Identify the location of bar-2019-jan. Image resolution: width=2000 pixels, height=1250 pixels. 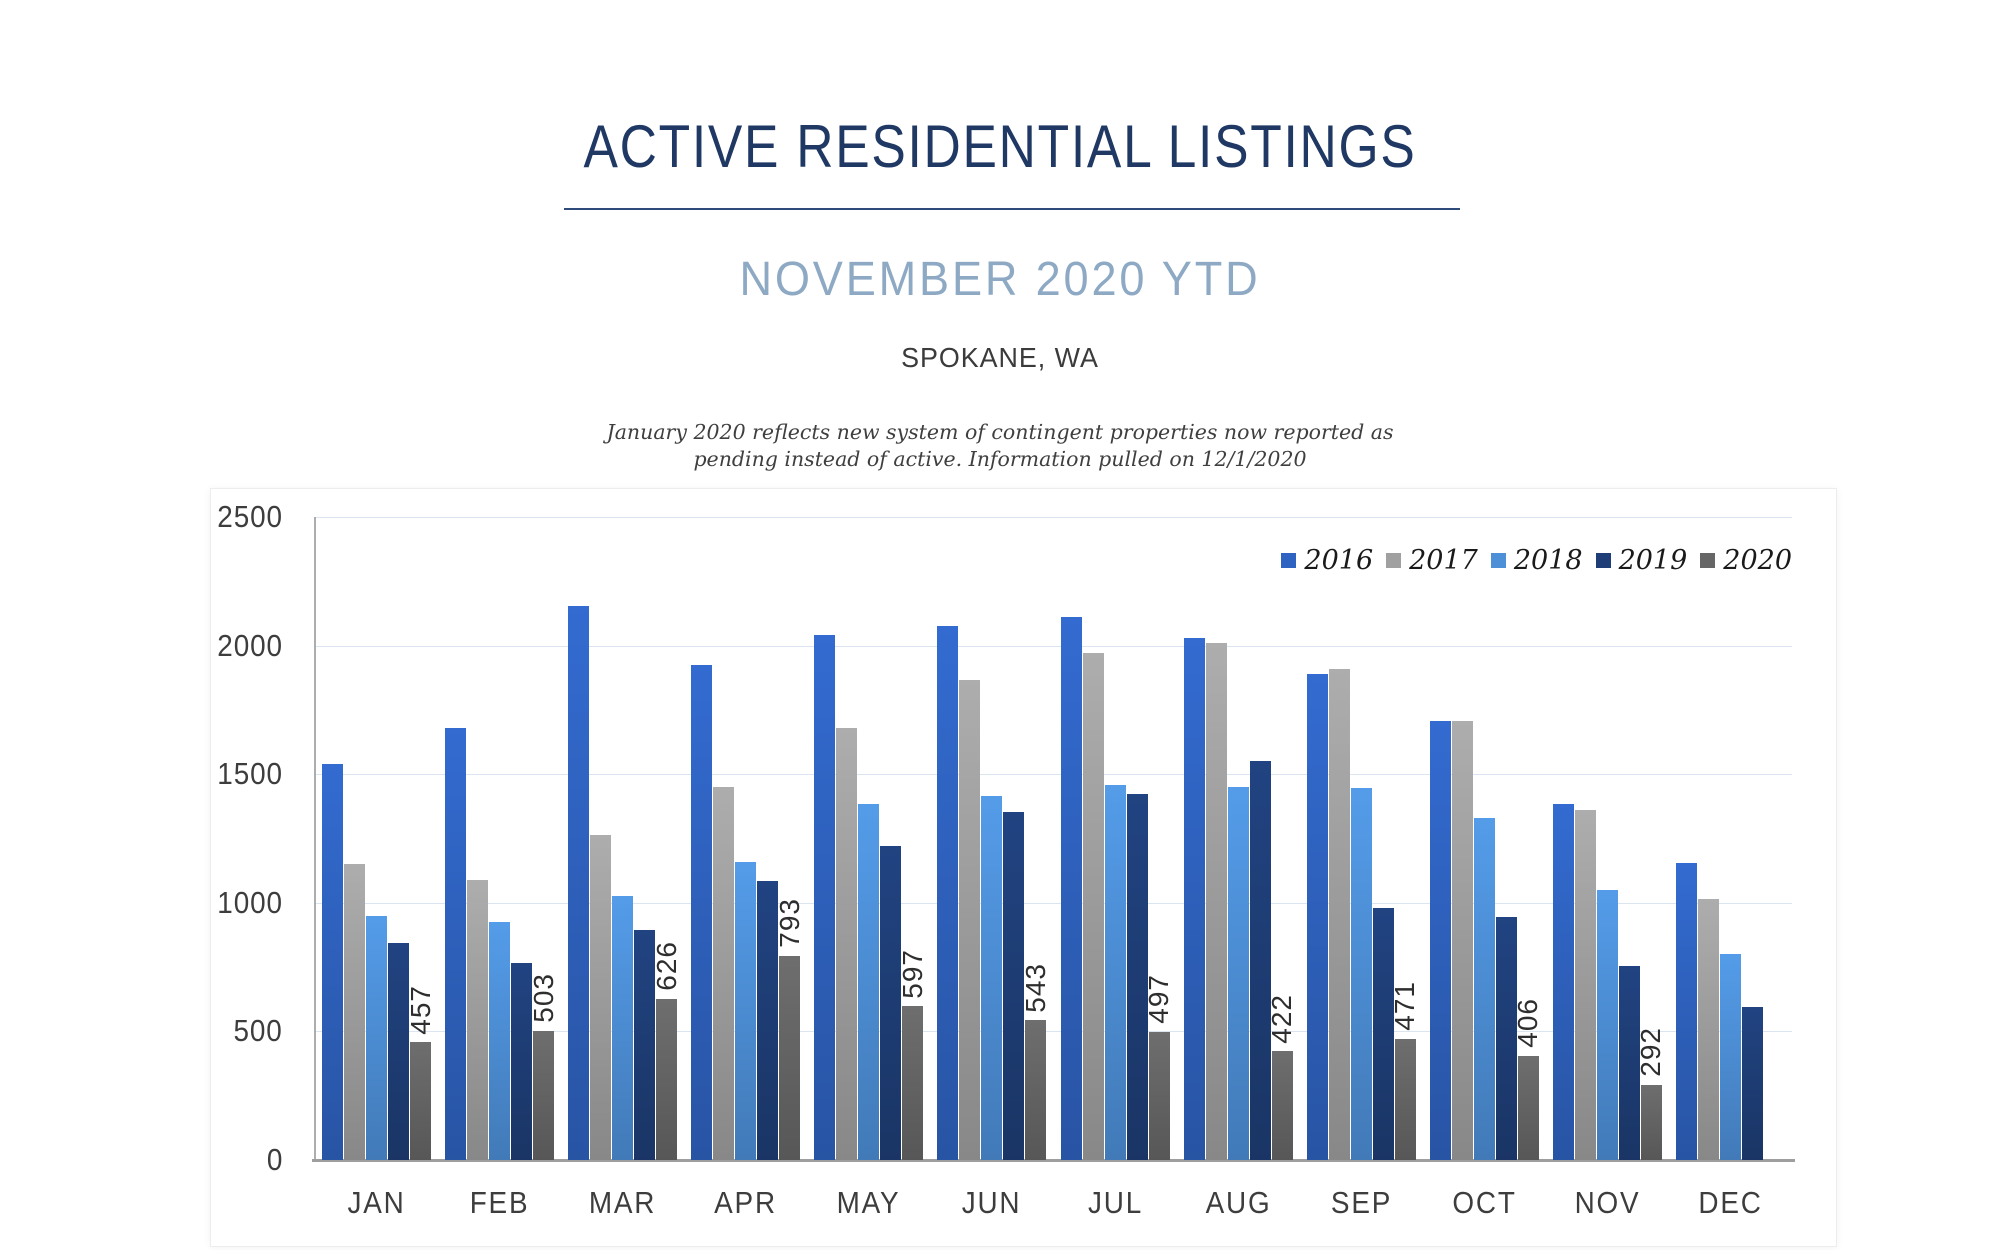
(399, 1051).